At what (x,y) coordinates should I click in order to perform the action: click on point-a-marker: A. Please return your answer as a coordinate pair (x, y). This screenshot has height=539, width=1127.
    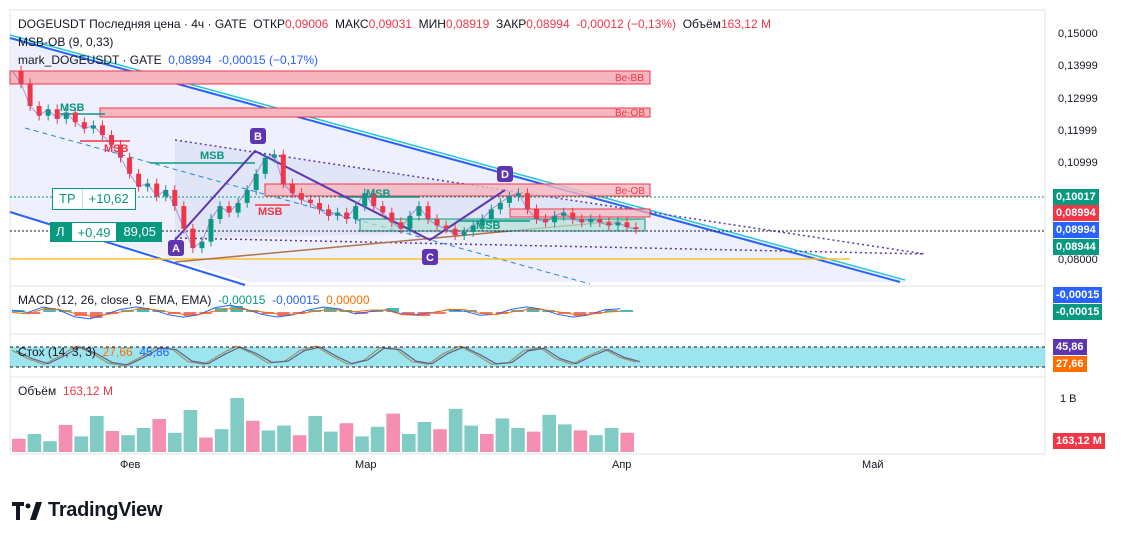
    Looking at the image, I should click on (176, 248).